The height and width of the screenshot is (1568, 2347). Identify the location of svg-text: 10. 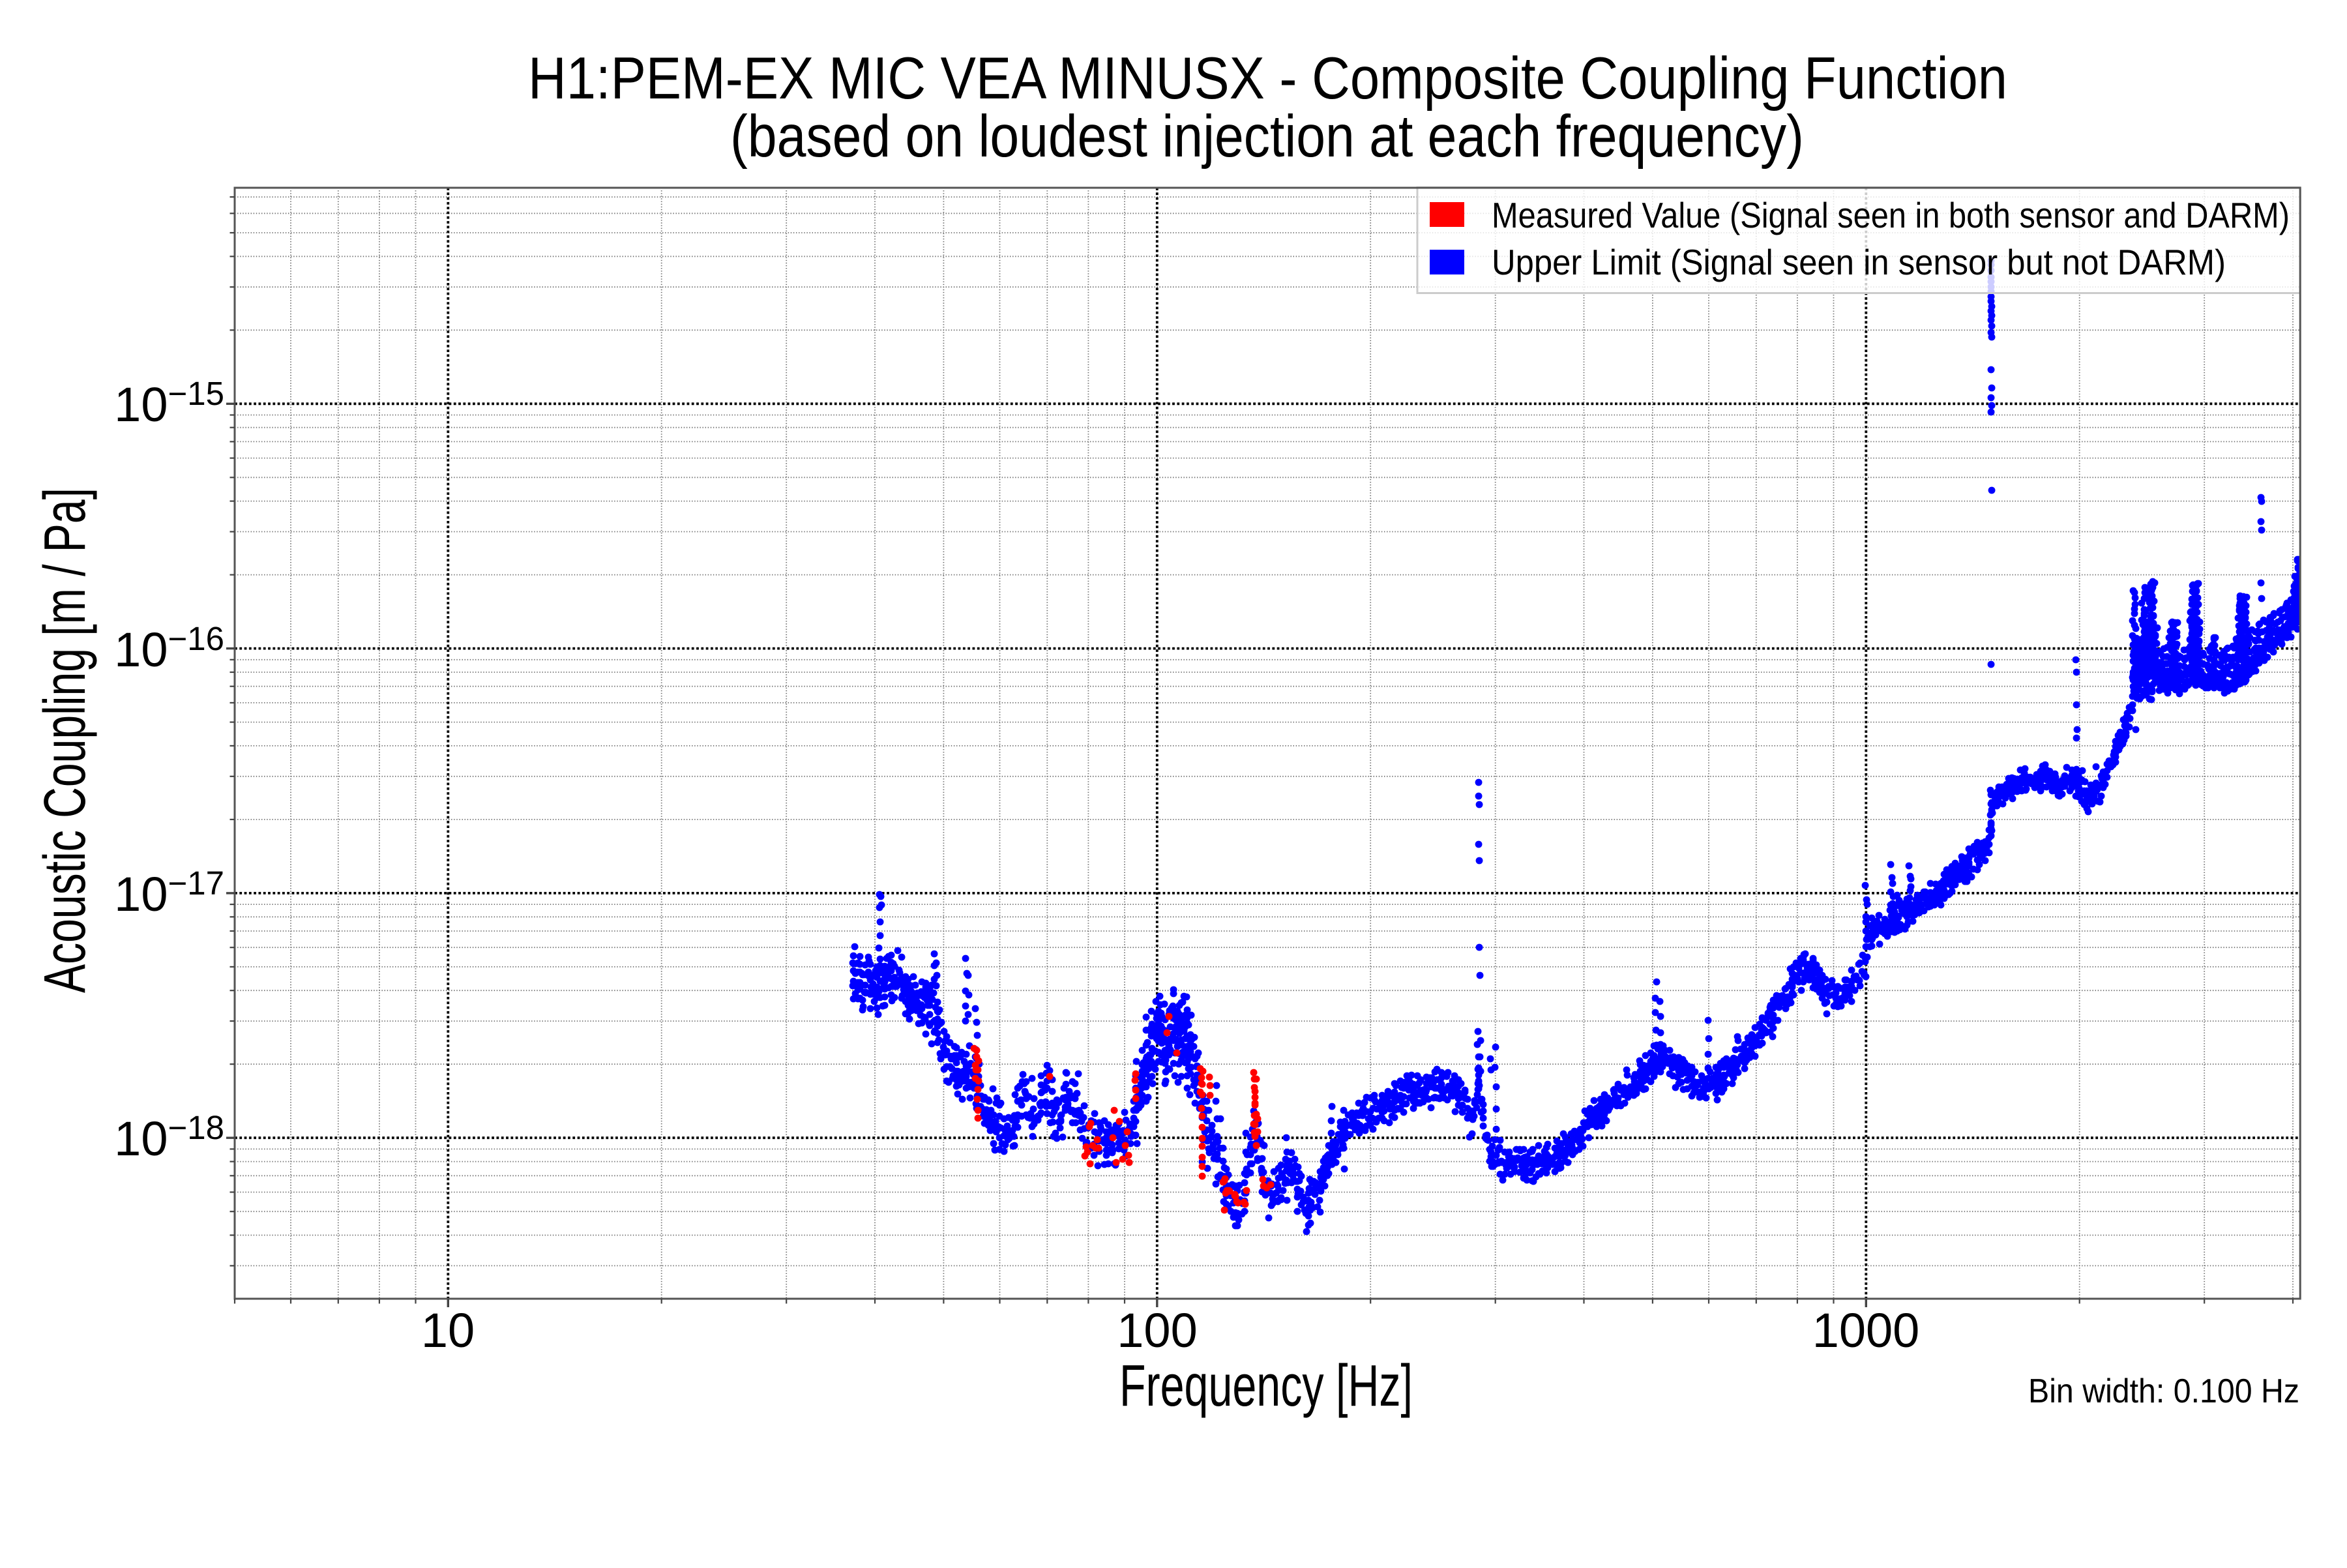
(448, 1330).